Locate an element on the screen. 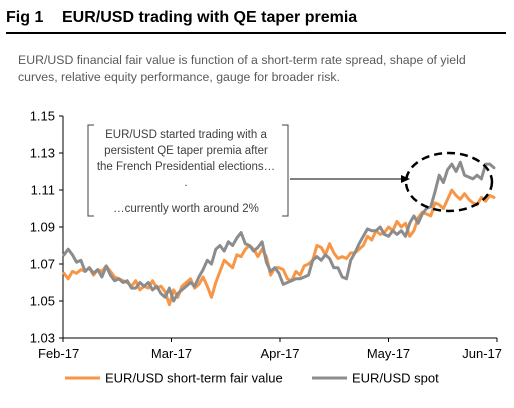 The width and height of the screenshot is (514, 408). figure-number: Fig 1 is located at coordinates (25, 17).